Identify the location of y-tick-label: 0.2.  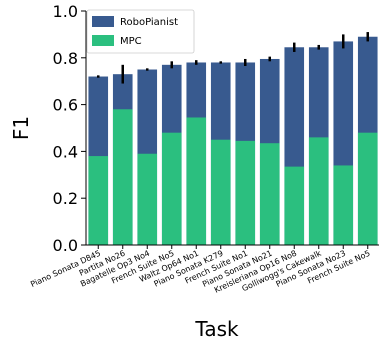
(65, 198).